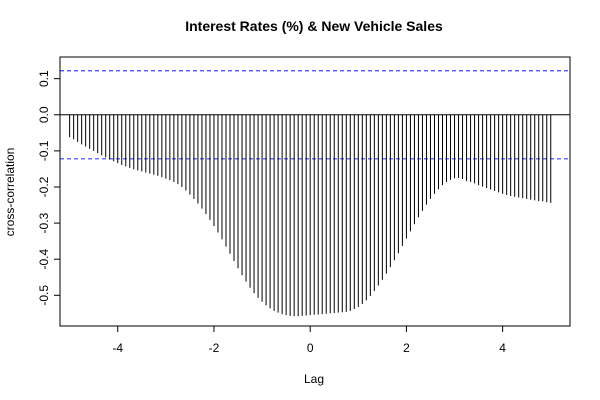 Image resolution: width=600 pixels, height=400 pixels. I want to click on chart-title: Interest Rates (%) & New Vehicle Sales, so click(314, 26).